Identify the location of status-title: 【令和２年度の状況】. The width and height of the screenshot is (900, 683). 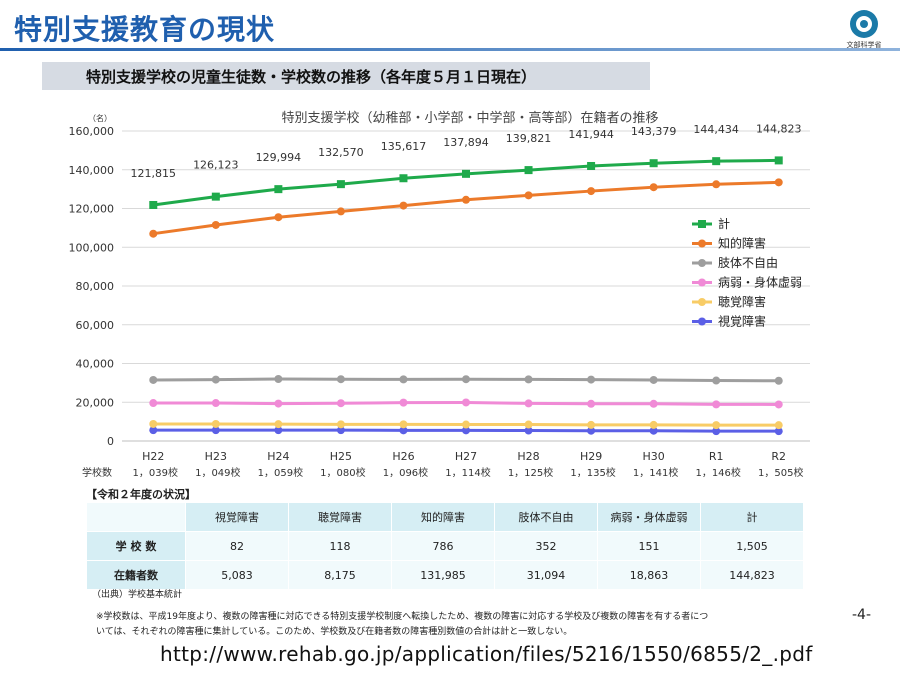
(141, 494).